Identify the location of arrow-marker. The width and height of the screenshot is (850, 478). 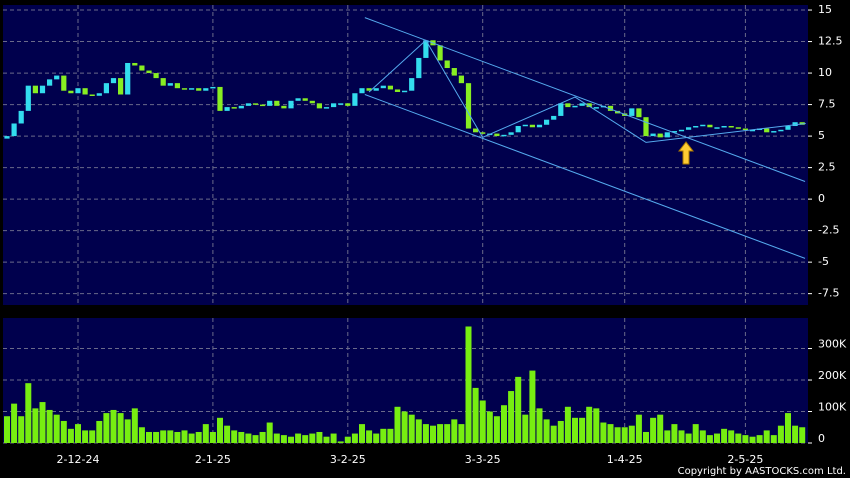
(686, 153).